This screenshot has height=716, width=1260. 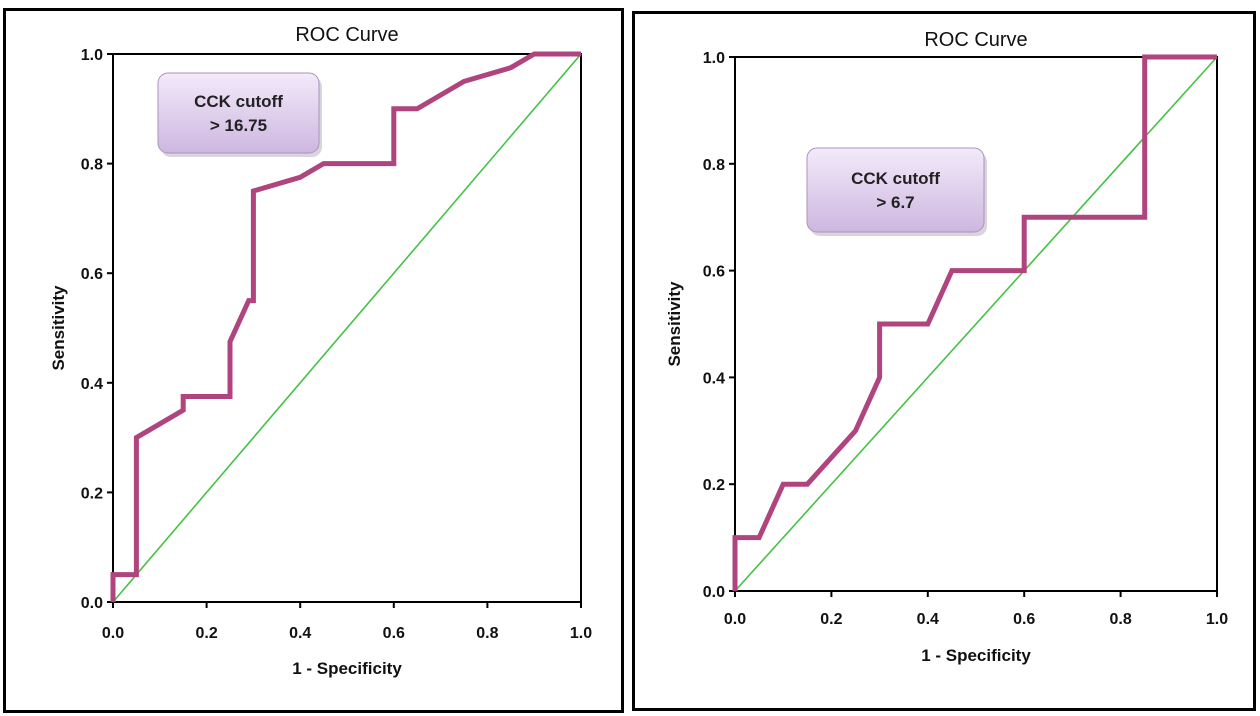 What do you see at coordinates (895, 202) in the screenshot?
I see `annotation-line-2: > 6.7` at bounding box center [895, 202].